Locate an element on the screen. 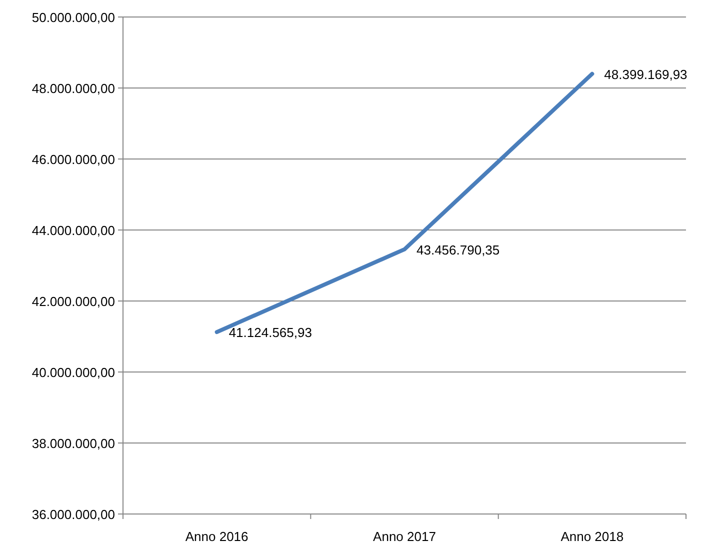 This screenshot has height=545, width=701. x-tick-label: Anno 2016 is located at coordinates (216, 536).